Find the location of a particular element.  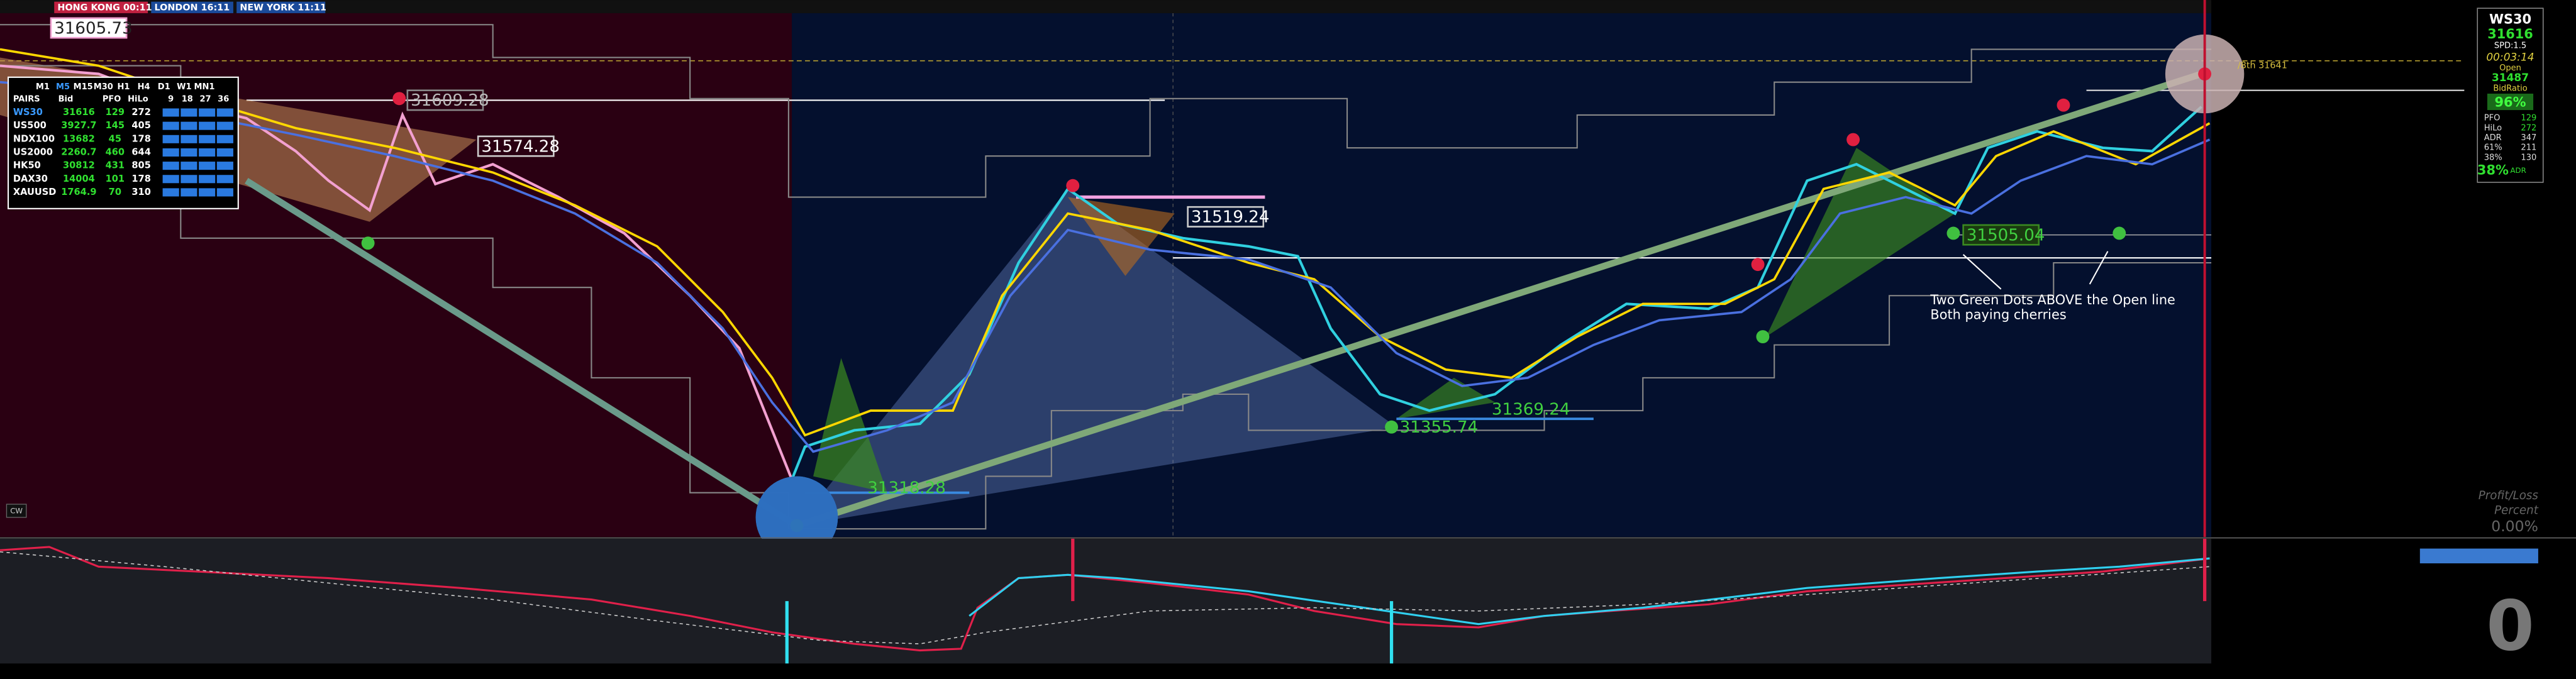

cell: 70 is located at coordinates (115, 192).